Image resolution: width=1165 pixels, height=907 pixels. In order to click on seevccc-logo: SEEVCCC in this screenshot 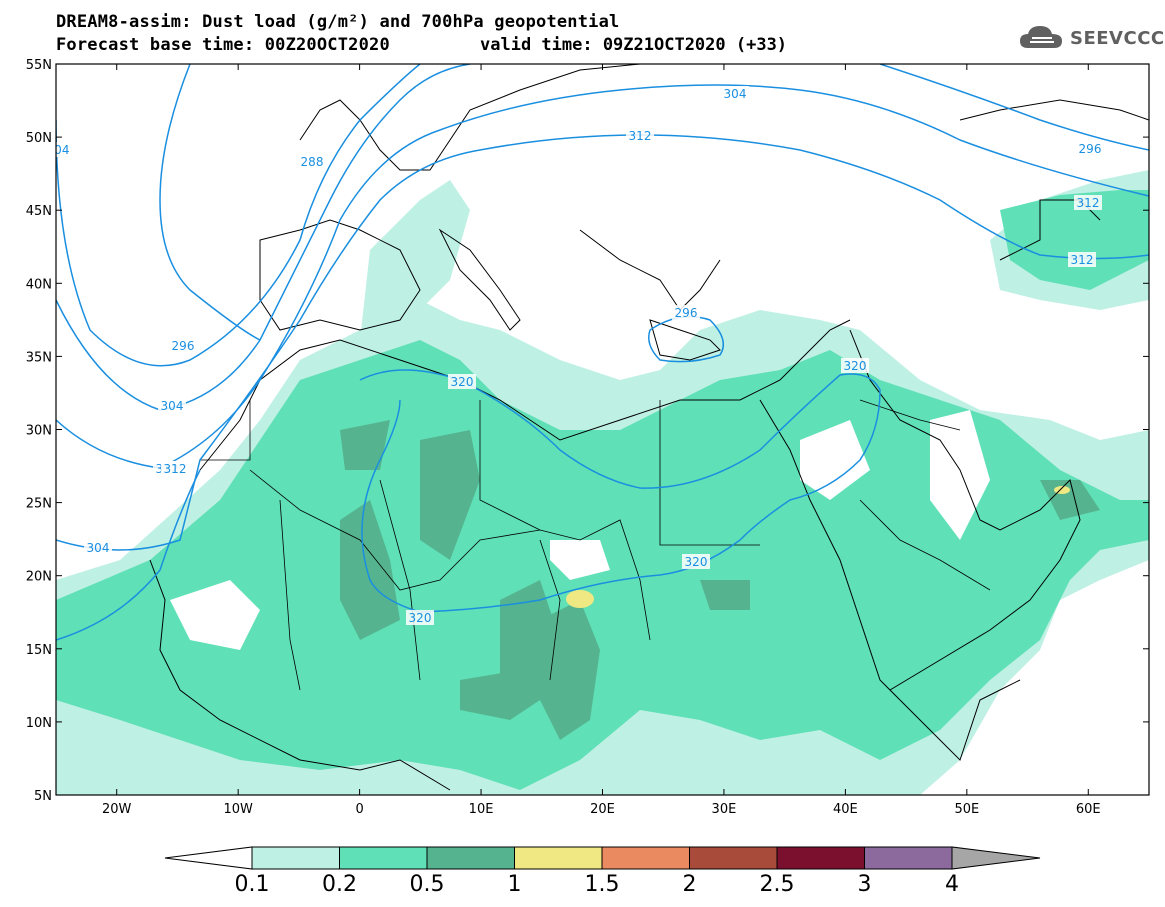, I will do `click(1091, 38)`.